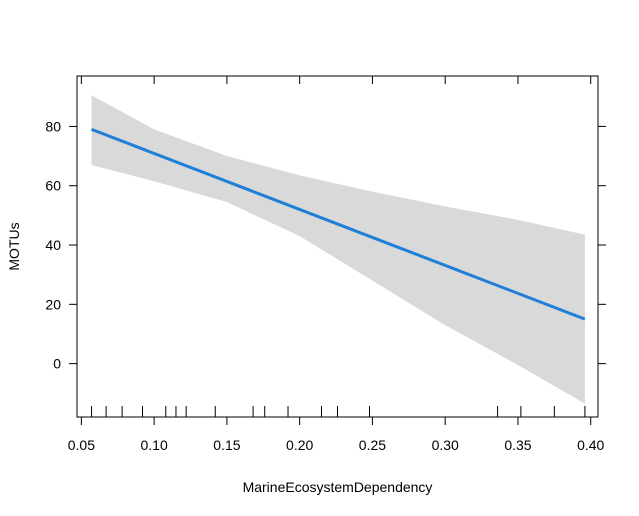  What do you see at coordinates (57, 364) in the screenshot?
I see `y-tick-label: 0` at bounding box center [57, 364].